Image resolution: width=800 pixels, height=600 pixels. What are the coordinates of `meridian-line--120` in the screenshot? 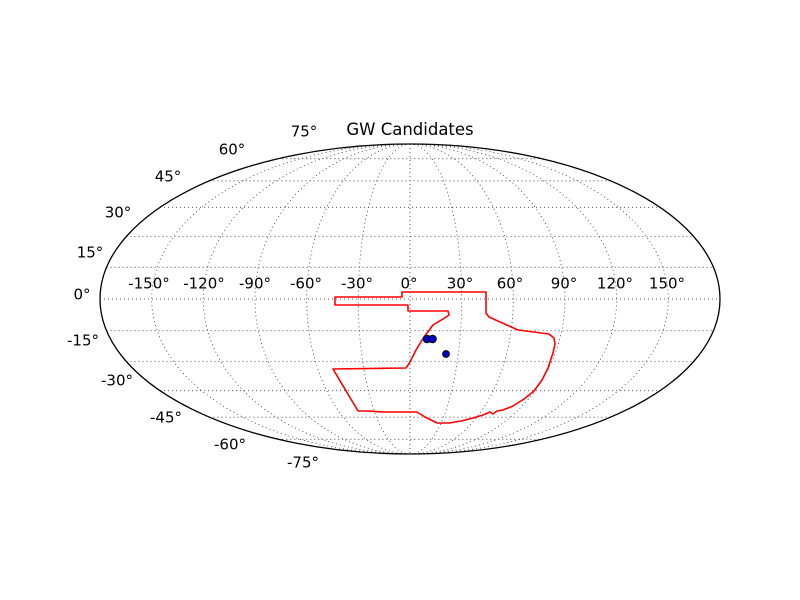 It's located at (306, 299).